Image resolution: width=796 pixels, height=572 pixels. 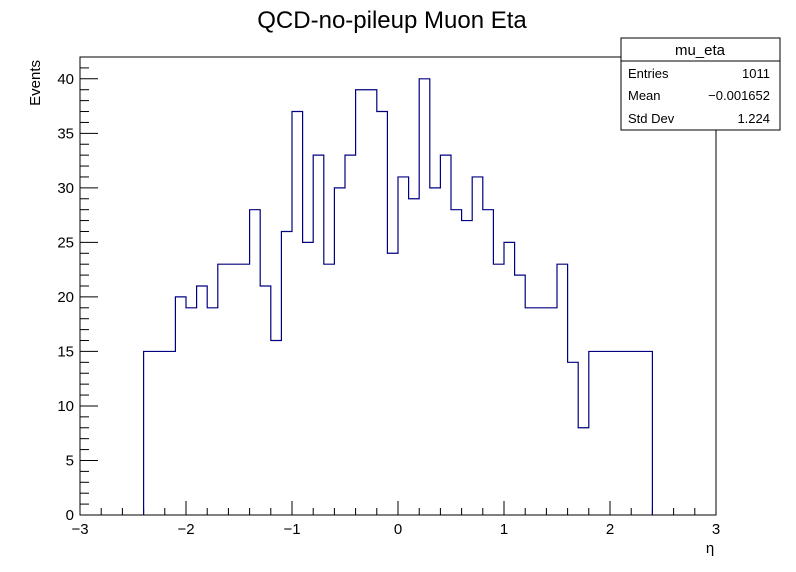 I want to click on x-tick-label: 2, so click(x=610, y=529).